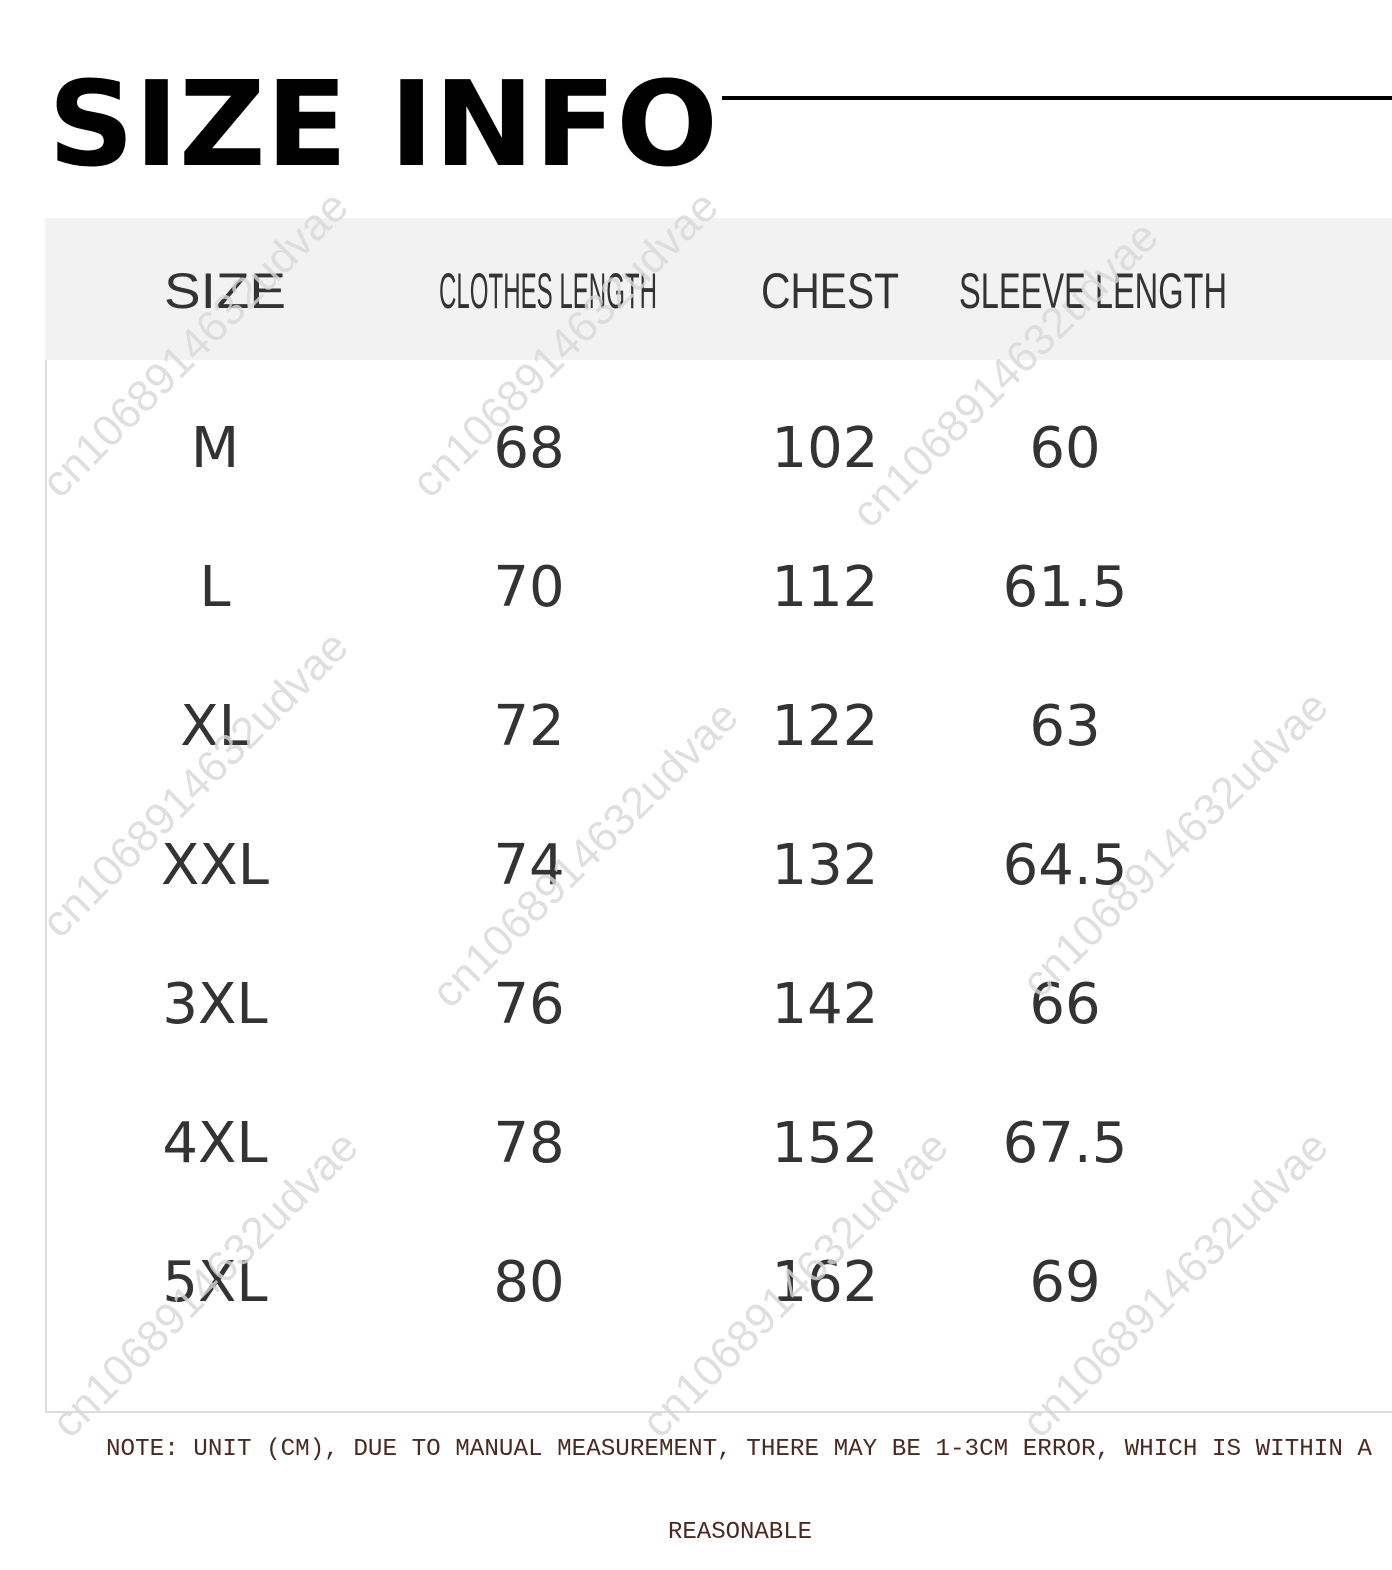  Describe the element at coordinates (528, 1282) in the screenshot. I see `table-cell: 80` at that location.